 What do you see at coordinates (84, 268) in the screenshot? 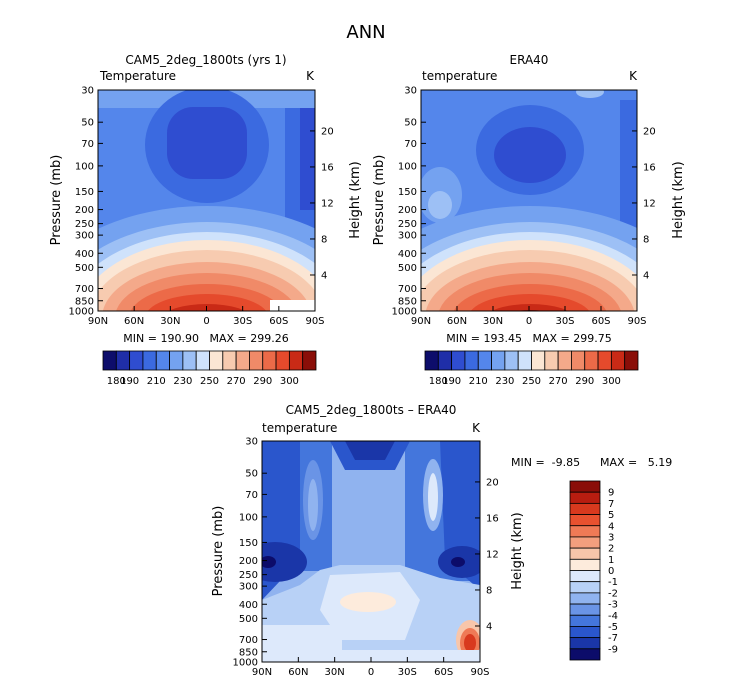
I see `y-tick-label: 500` at bounding box center [84, 268].